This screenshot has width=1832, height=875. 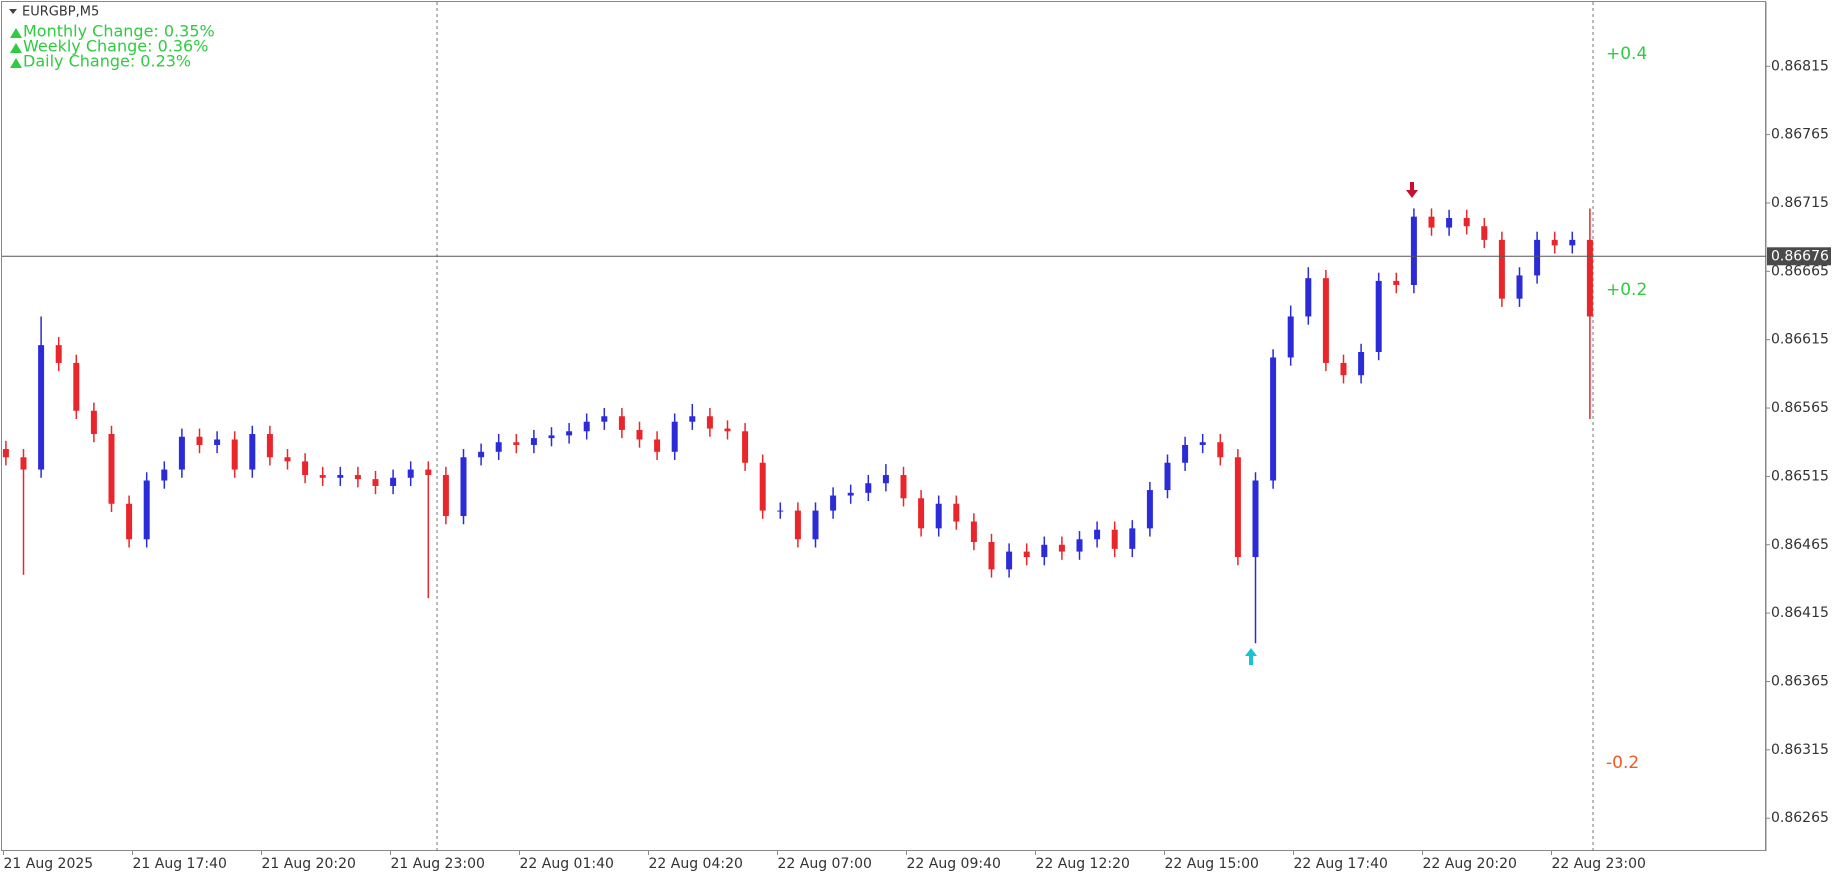 I want to click on y-tick-label: 0.86465, so click(x=1800, y=545).